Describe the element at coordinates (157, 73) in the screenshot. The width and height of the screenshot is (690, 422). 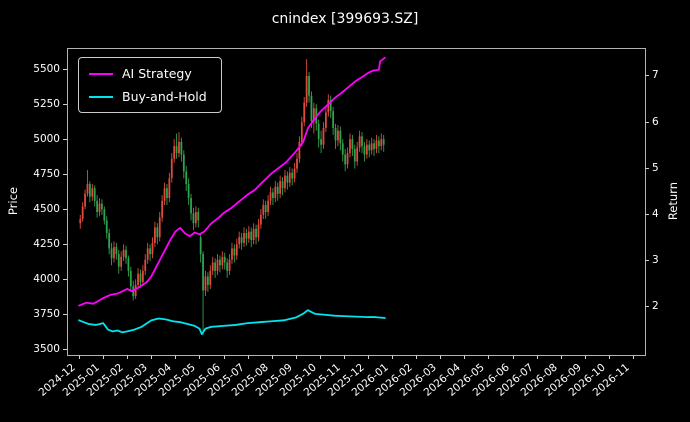
I see `legend-label-ai-strategy: AI Strategy` at that location.